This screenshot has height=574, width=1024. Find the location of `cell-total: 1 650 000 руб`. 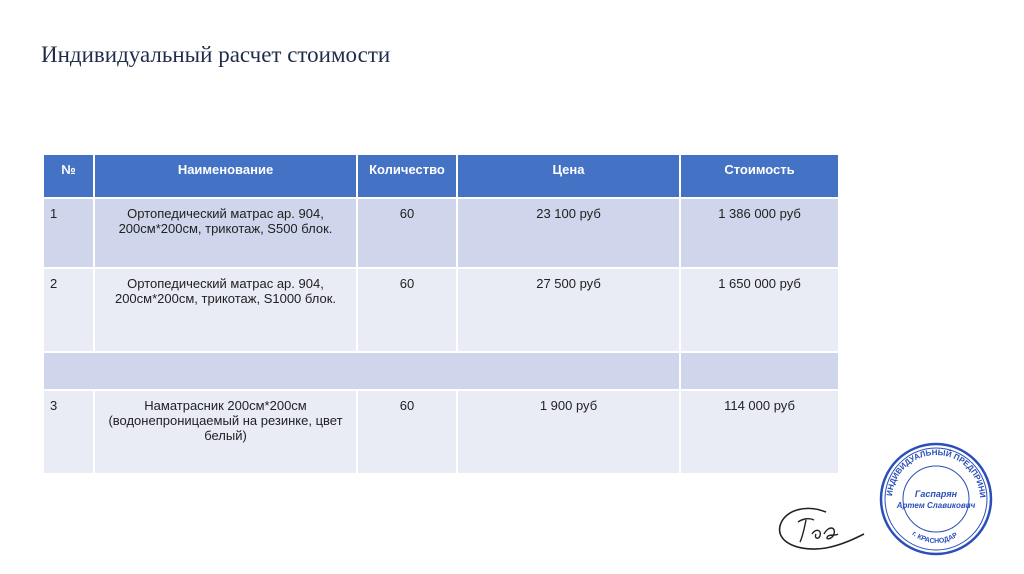

cell-total: 1 650 000 руб is located at coordinates (759, 310).